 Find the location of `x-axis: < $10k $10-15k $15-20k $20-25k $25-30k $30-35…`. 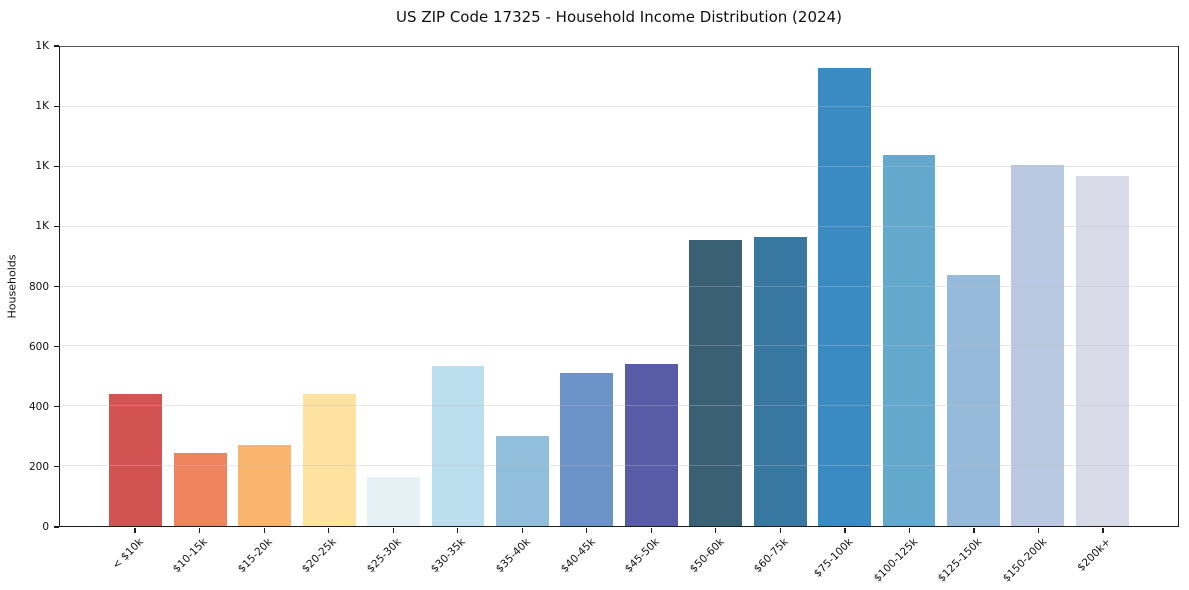

x-axis: < $10k $10-15k $15-20k $20-25k $25-30k $30-35… is located at coordinates (619, 558).